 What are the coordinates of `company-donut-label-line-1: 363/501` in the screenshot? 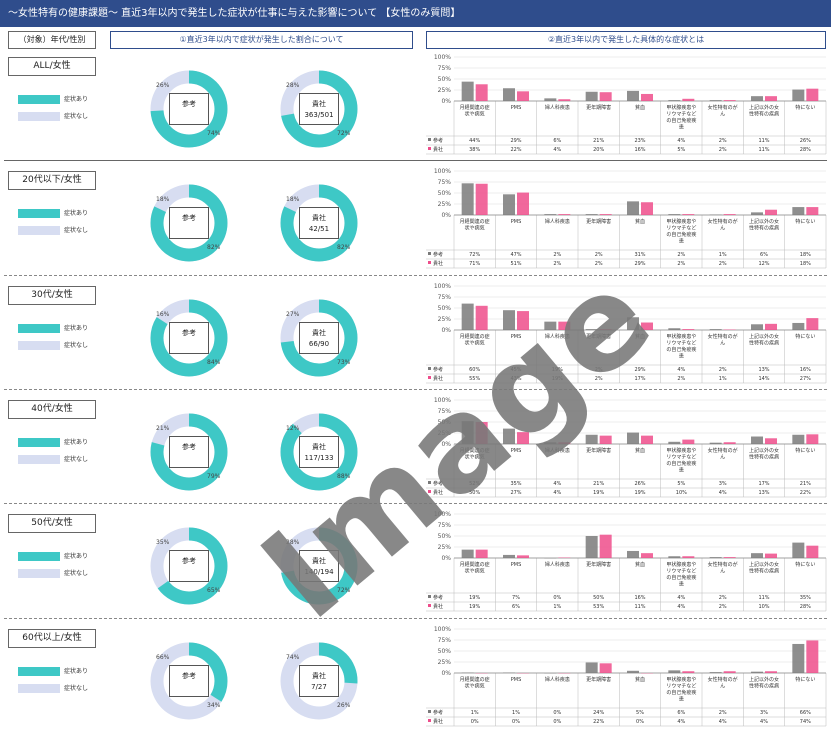 It's located at (319, 115).